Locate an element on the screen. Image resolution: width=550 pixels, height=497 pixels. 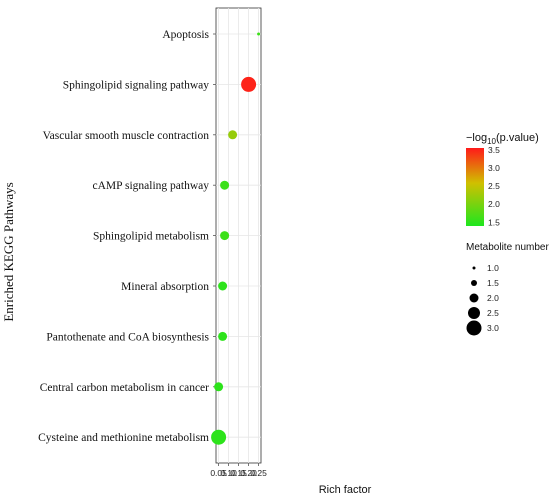
x-tick-label: 0.05 is located at coordinates (218, 473).